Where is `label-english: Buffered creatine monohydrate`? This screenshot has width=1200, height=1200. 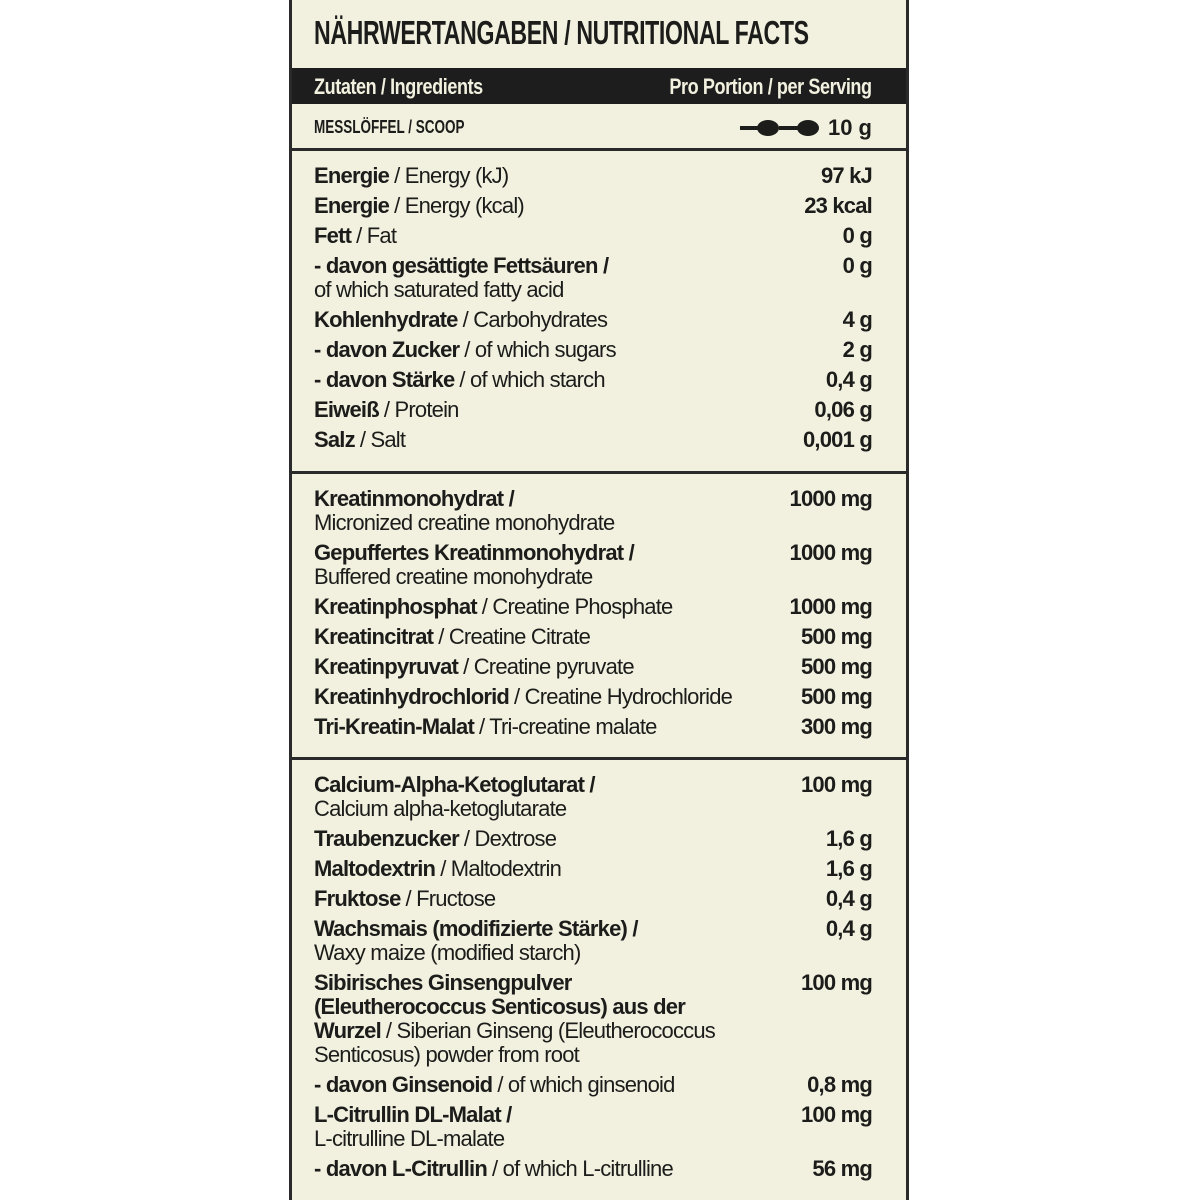
label-english: Buffered creatine monohydrate is located at coordinates (453, 576).